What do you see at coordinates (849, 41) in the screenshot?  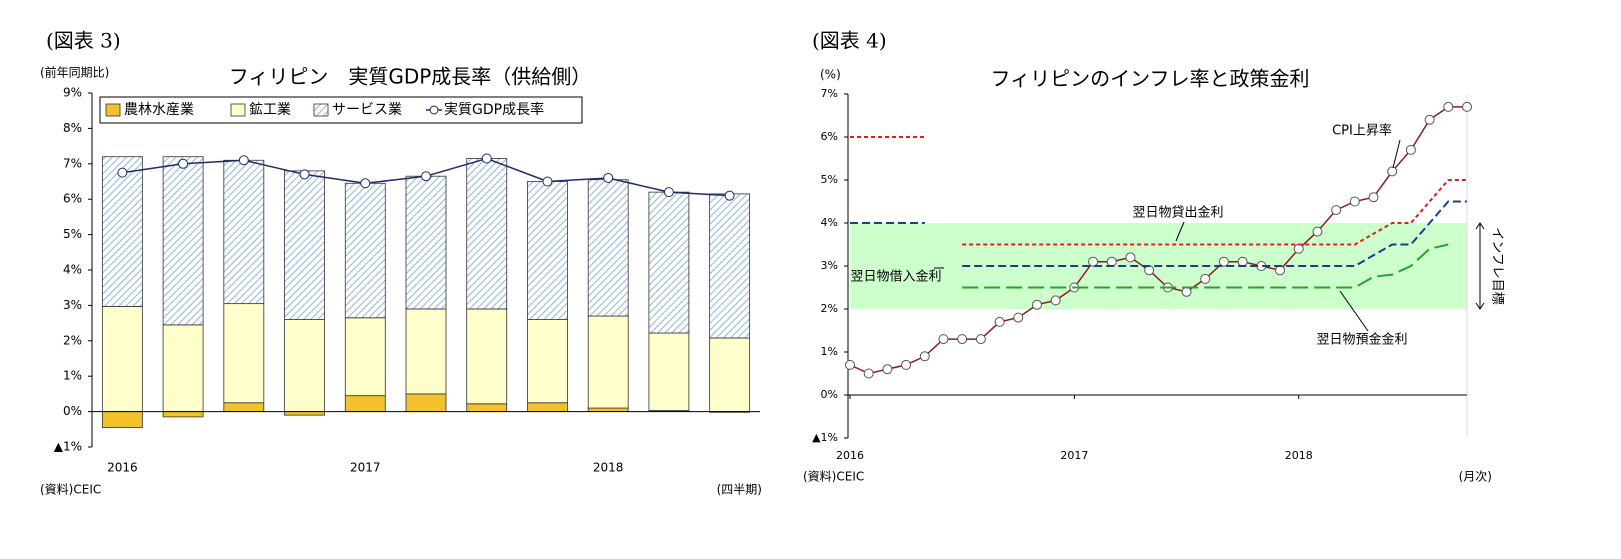 I see `figure-label: (図表 4)` at bounding box center [849, 41].